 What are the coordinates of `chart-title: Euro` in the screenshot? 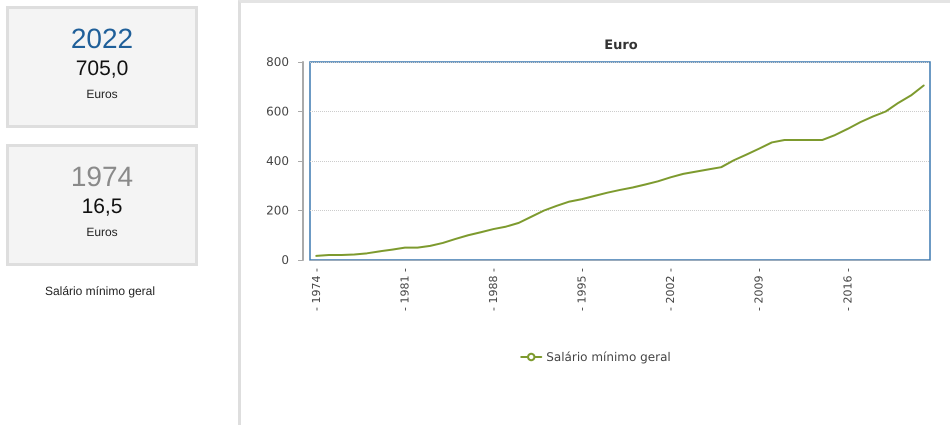 It's located at (621, 45).